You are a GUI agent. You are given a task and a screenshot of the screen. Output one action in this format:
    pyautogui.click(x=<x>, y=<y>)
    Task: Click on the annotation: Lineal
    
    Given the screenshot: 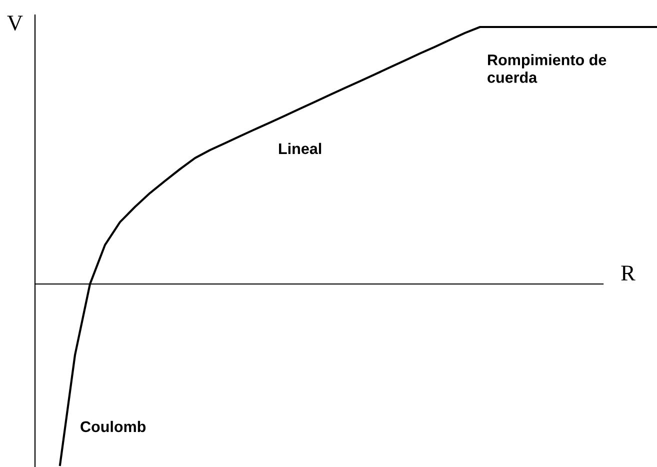 What is the action you would take?
    pyautogui.click(x=300, y=148)
    